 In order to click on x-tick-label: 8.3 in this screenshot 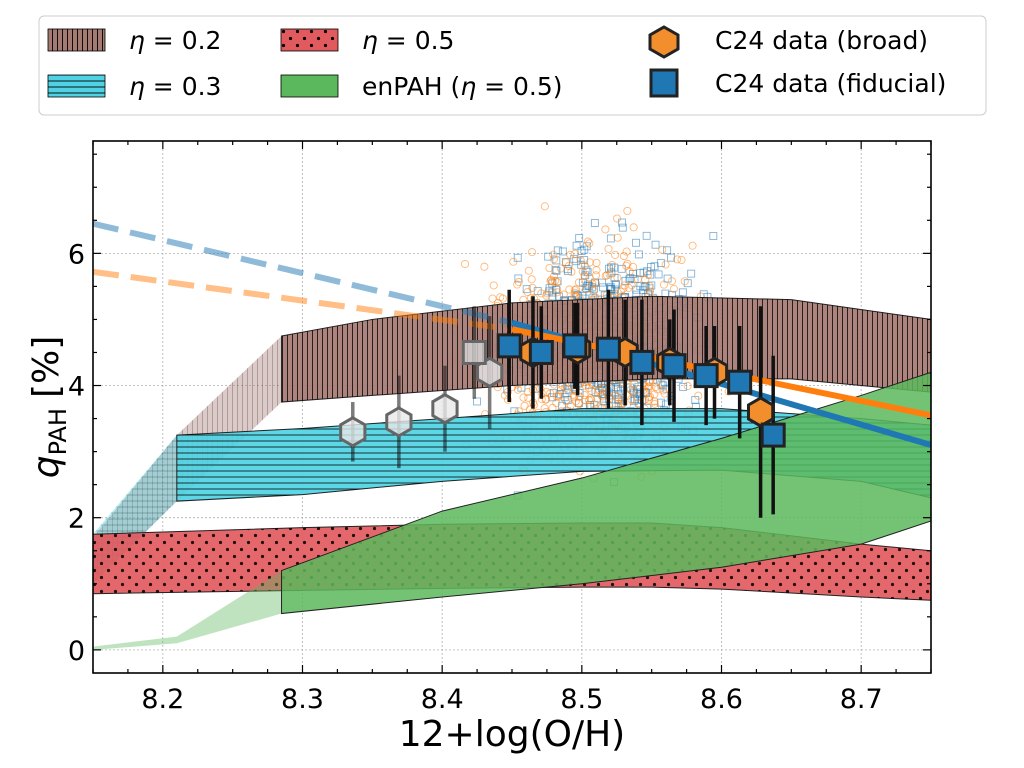, I will do `click(302, 699)`.